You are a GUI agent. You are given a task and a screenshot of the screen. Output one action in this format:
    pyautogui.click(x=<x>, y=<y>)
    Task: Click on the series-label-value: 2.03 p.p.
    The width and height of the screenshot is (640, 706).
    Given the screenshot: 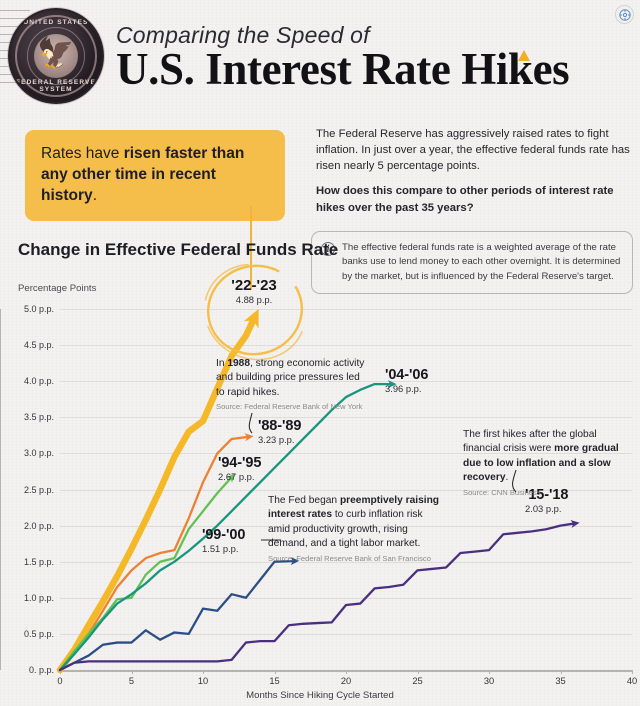 What is the action you would take?
    pyautogui.click(x=543, y=508)
    